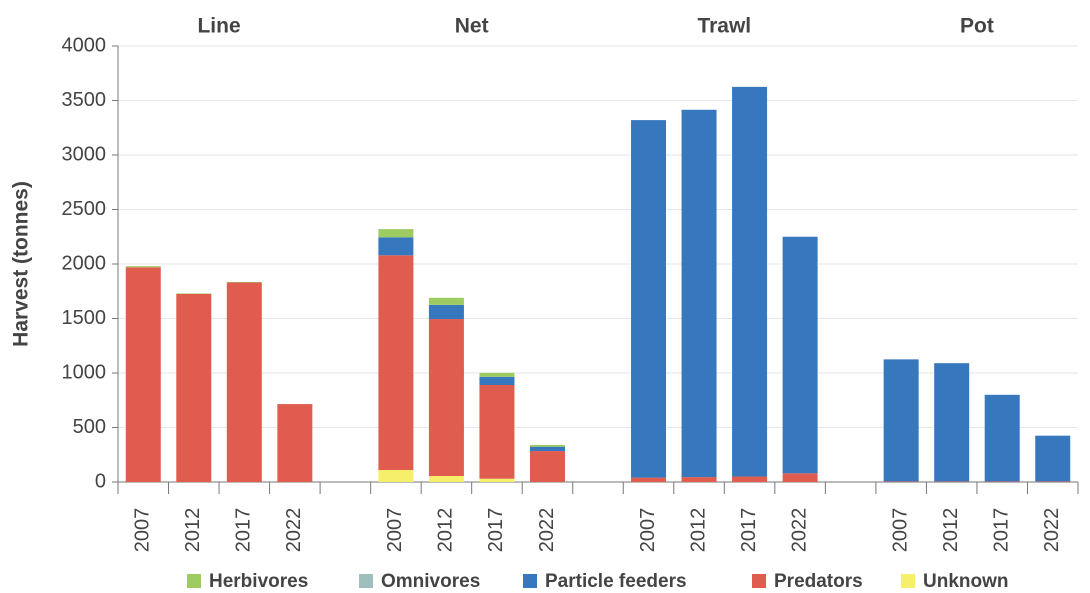 Image resolution: width=1090 pixels, height=593 pixels. What do you see at coordinates (84, 100) in the screenshot?
I see `y-tick-label: 3500` at bounding box center [84, 100].